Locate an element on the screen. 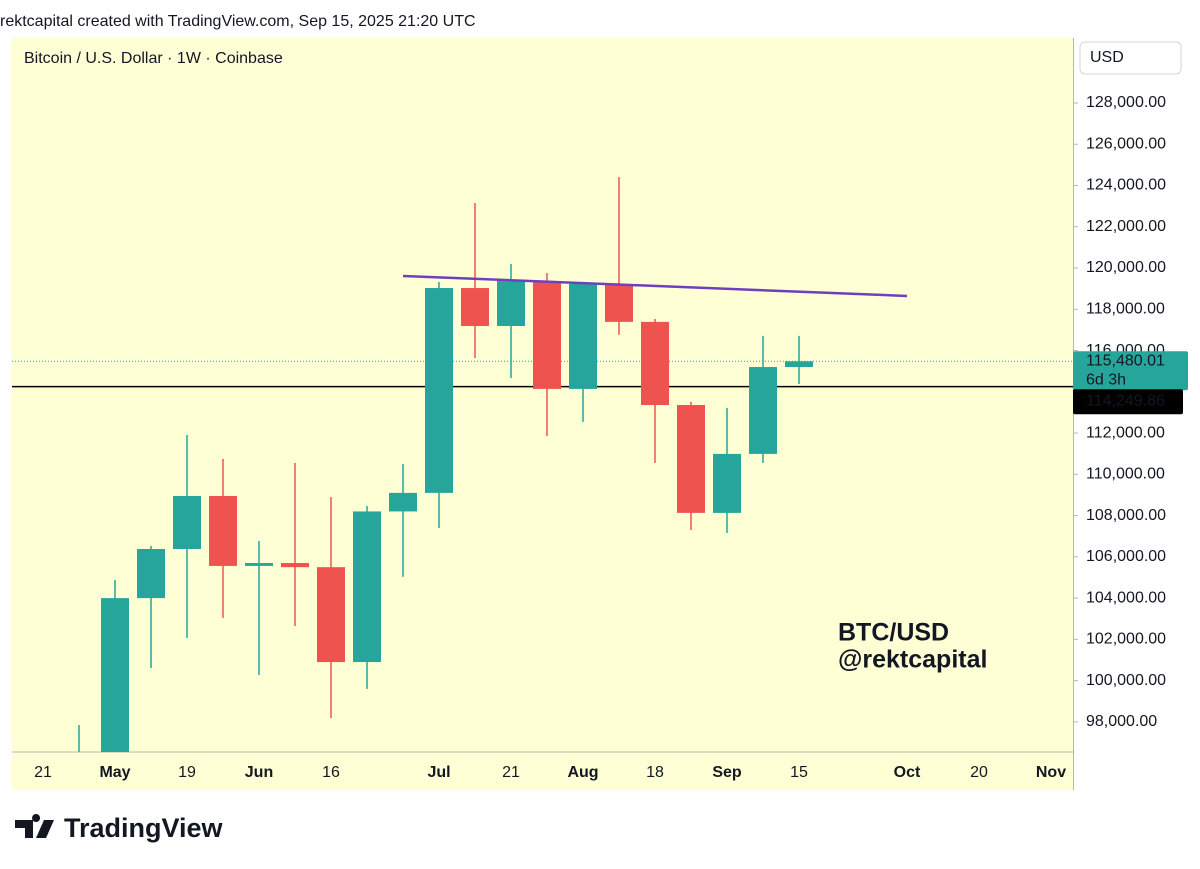  y-tick-label: 110,000.00 is located at coordinates (1125, 474).